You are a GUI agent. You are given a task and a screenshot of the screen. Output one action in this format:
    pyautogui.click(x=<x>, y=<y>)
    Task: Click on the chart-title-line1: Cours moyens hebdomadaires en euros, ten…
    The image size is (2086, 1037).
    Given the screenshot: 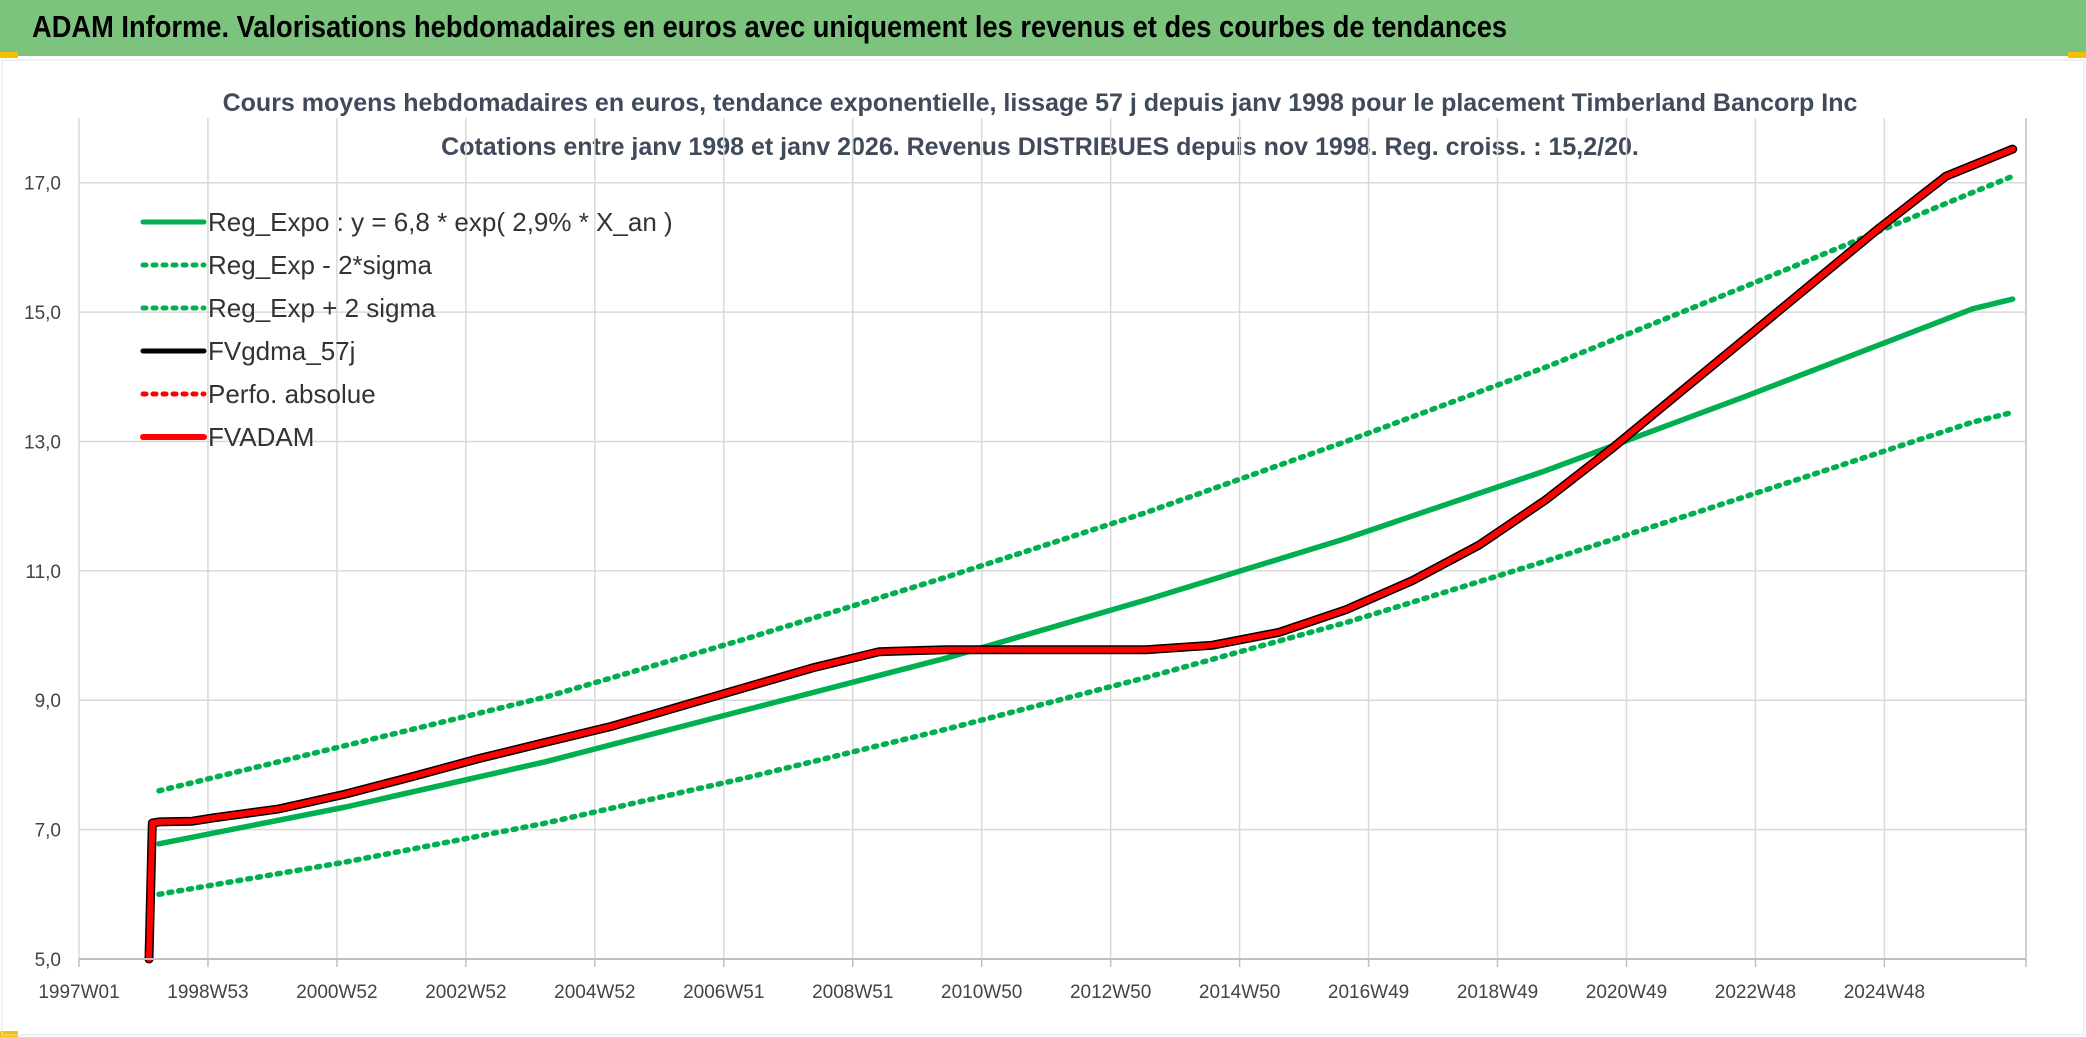 What is the action you would take?
    pyautogui.click(x=1040, y=103)
    